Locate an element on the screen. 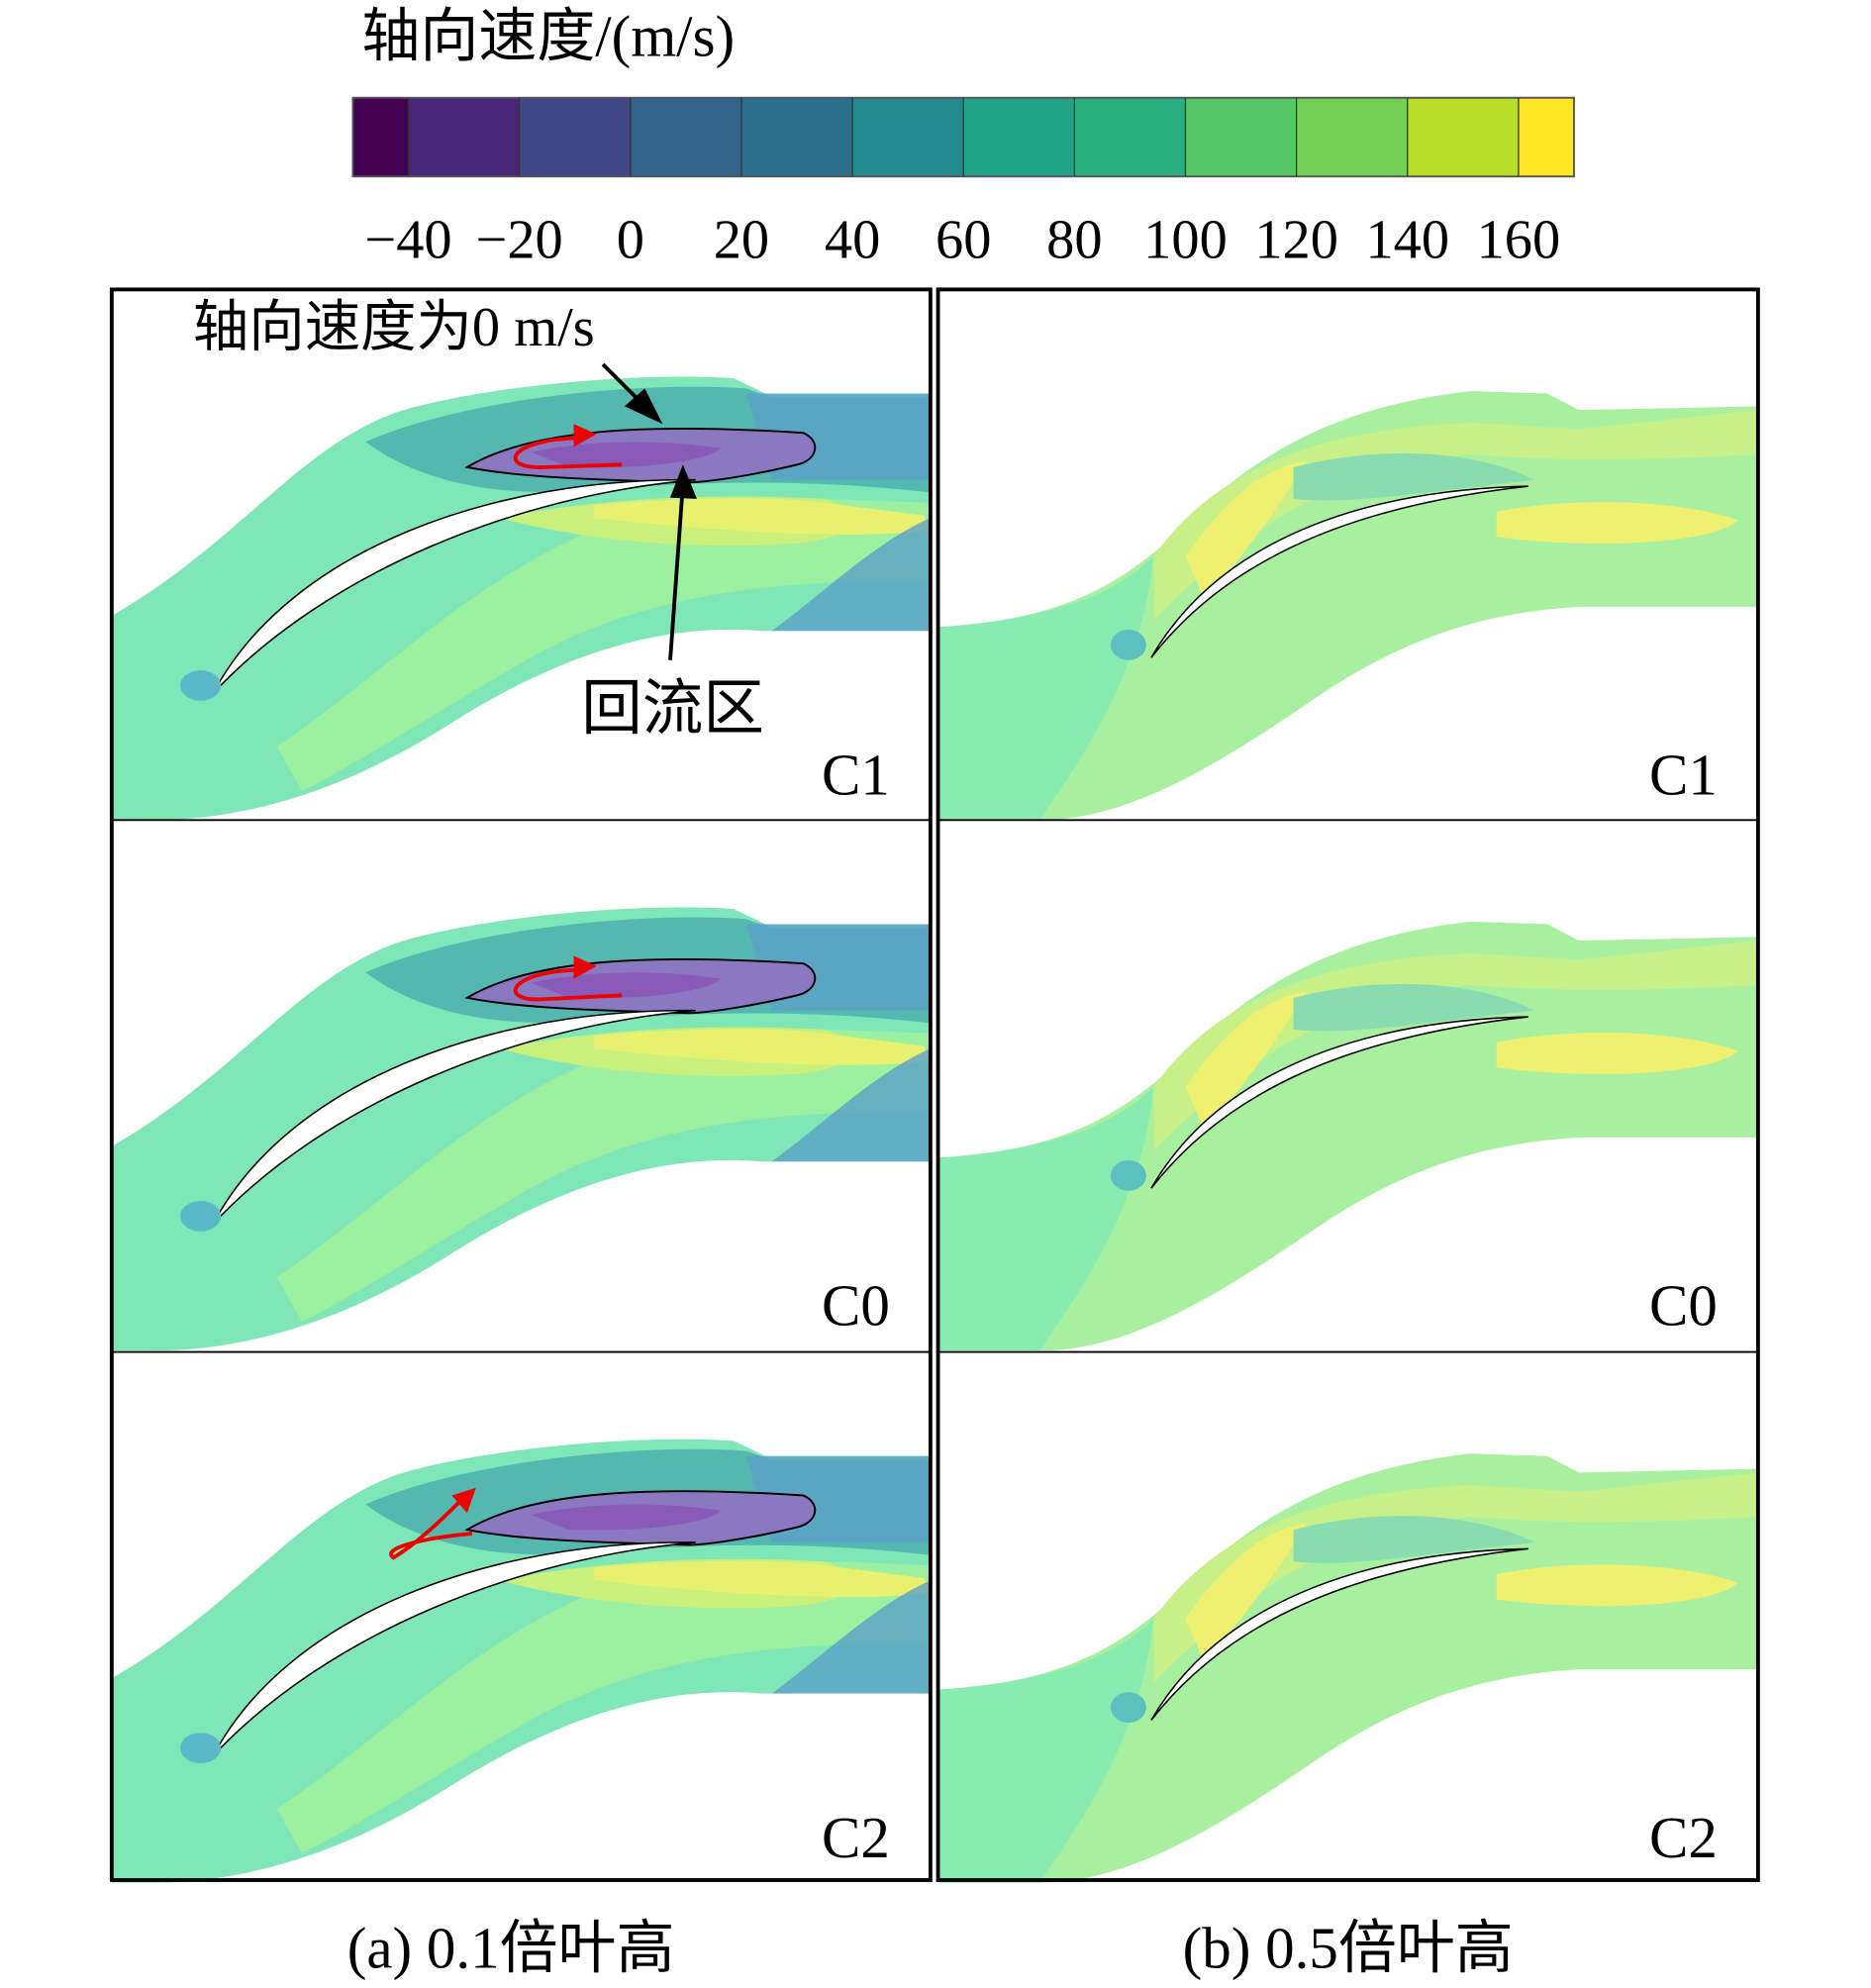  colorbar-tick-label: 80 is located at coordinates (1074, 239).